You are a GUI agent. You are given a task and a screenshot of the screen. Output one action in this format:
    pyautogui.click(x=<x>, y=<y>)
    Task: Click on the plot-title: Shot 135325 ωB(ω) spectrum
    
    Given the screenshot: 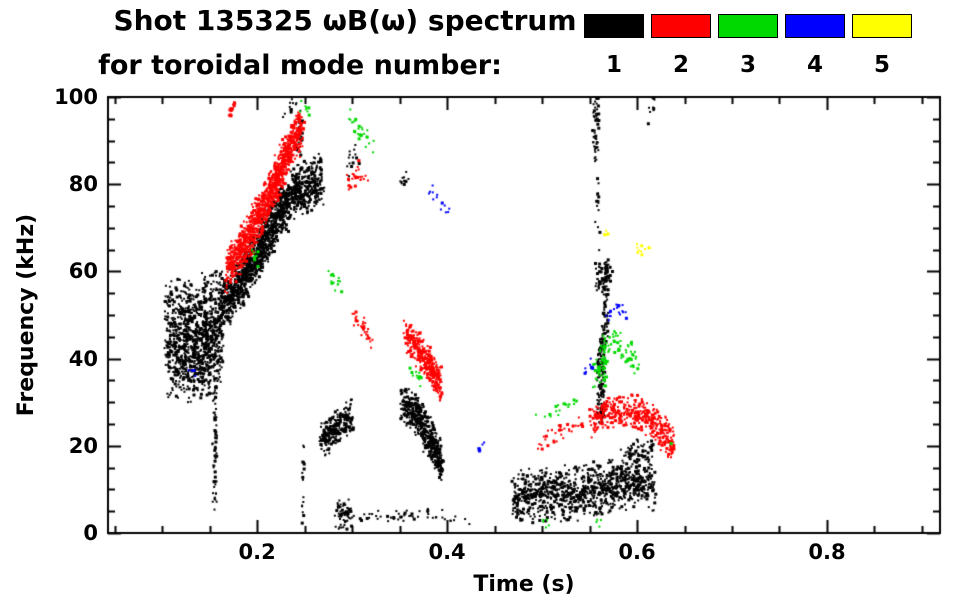 What is the action you would take?
    pyautogui.click(x=345, y=20)
    